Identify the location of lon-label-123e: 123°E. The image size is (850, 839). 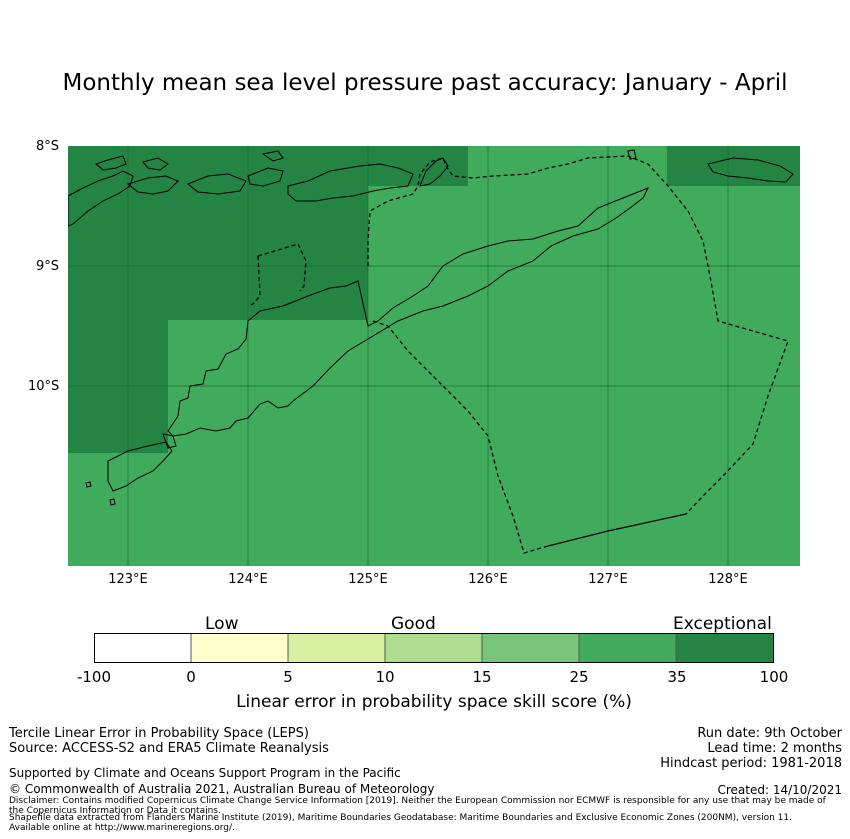
(128, 579).